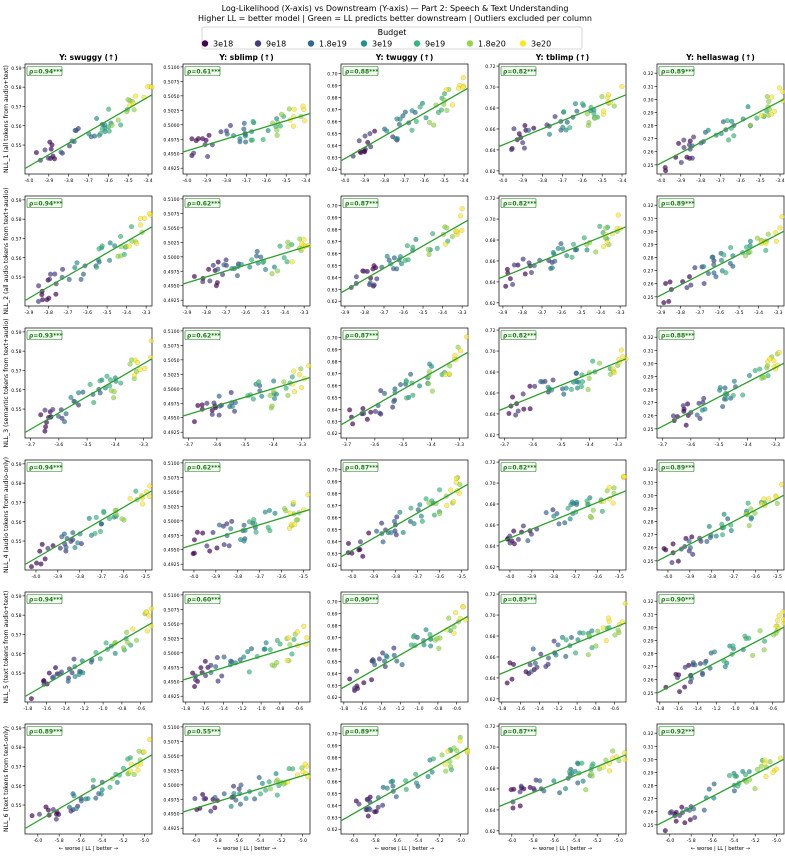 The image size is (785, 863). What do you see at coordinates (648, 298) in the screenshot?
I see `y-tick-label: 0.25` at bounding box center [648, 298].